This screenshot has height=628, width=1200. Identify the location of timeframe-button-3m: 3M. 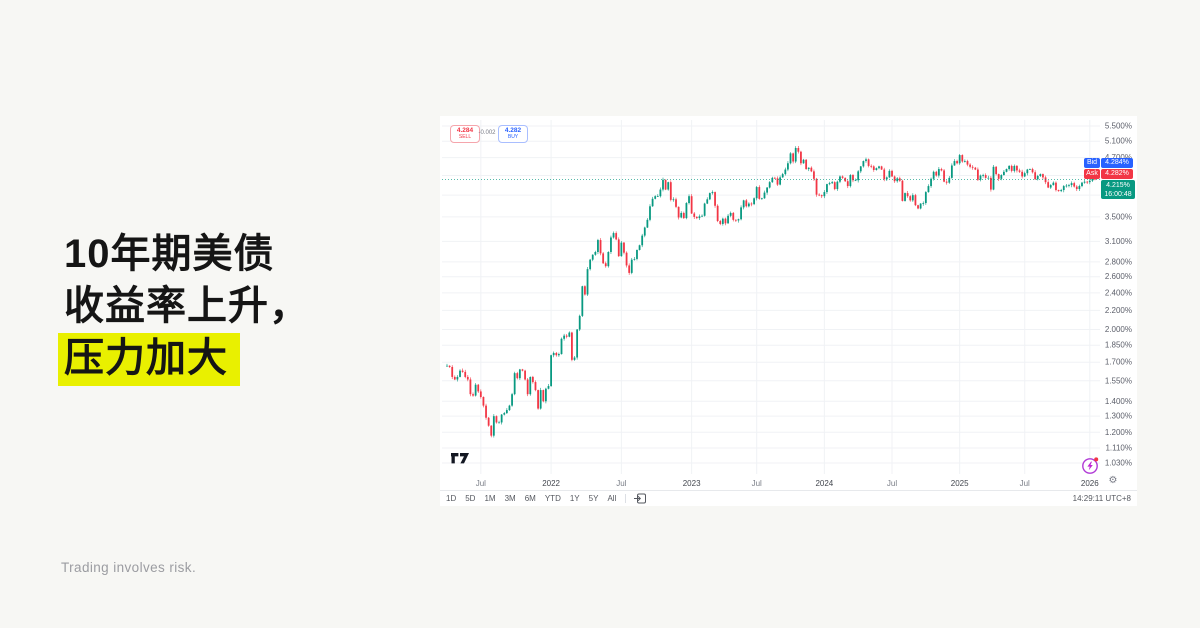
(510, 498).